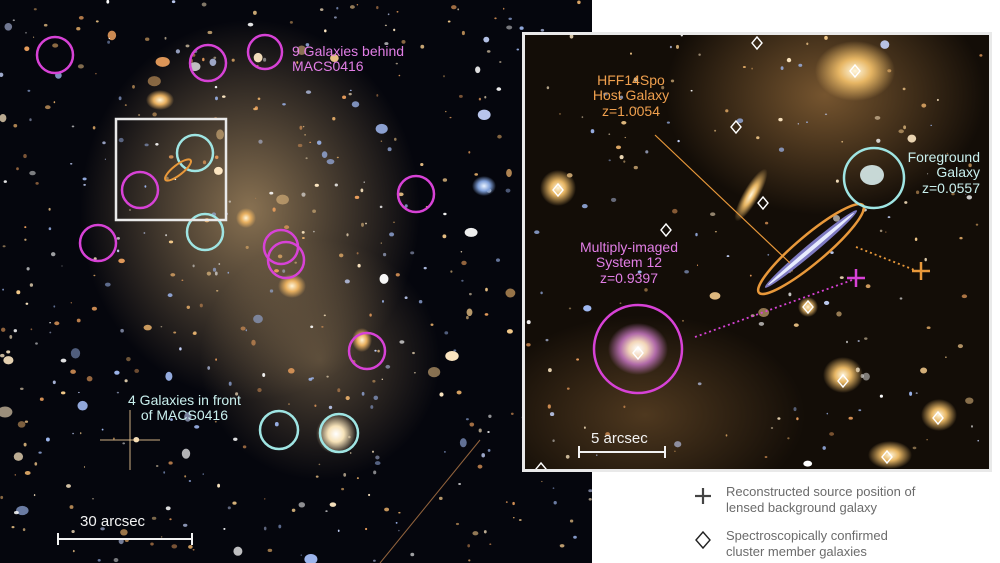 The image size is (1000, 563). Describe the element at coordinates (775, 308) in the screenshot. I see `system12-source-dotted-line` at that location.